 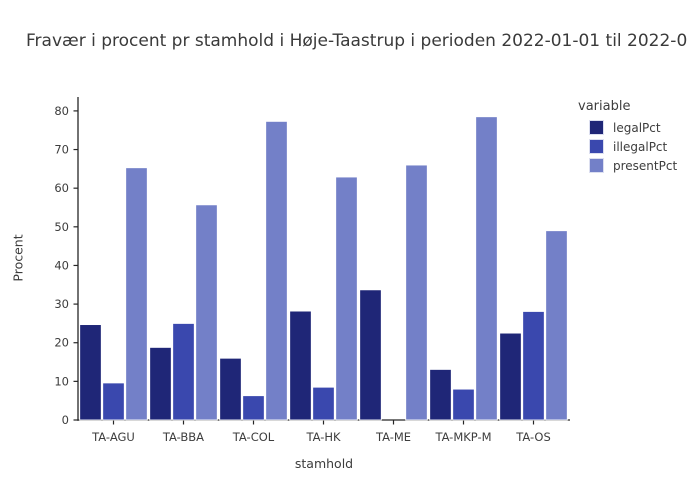 What do you see at coordinates (324, 463) in the screenshot?
I see `x-axis-title: stamhold` at bounding box center [324, 463].